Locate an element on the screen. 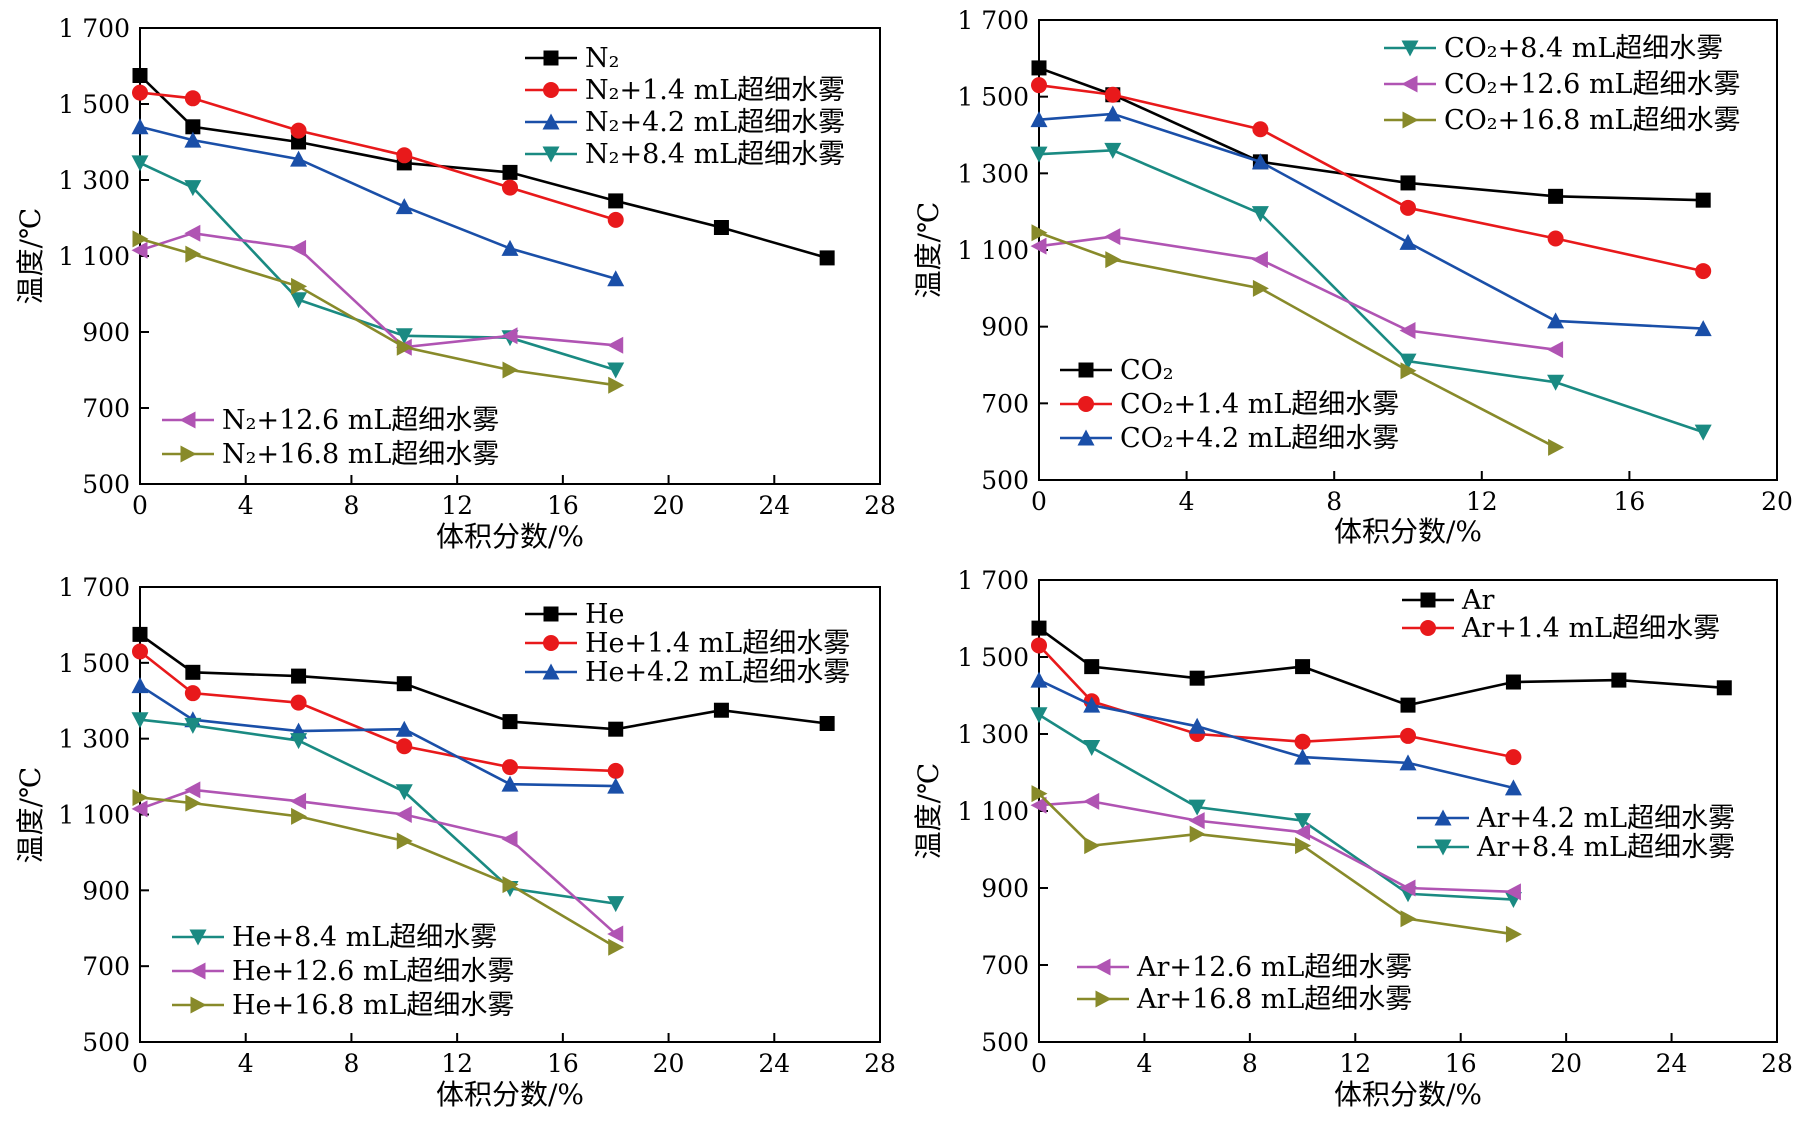 This screenshot has height=1127, width=1794. legend-label: CO₂+12.6 mL超细水雾 is located at coordinates (1592, 84).